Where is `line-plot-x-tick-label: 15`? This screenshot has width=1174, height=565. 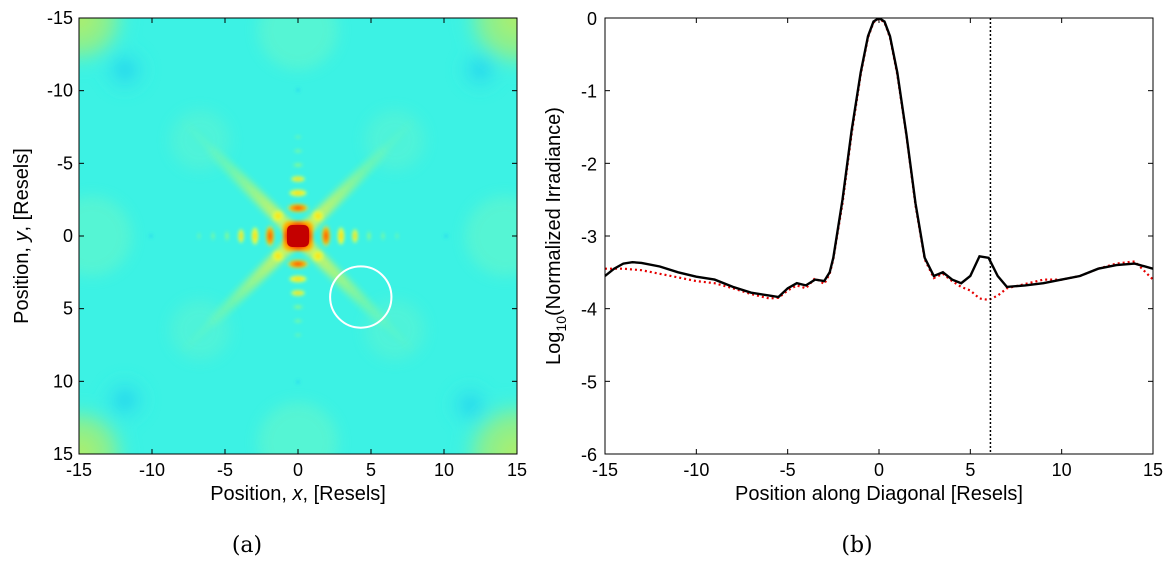
line-plot-x-tick-label: 15 is located at coordinates (1153, 470).